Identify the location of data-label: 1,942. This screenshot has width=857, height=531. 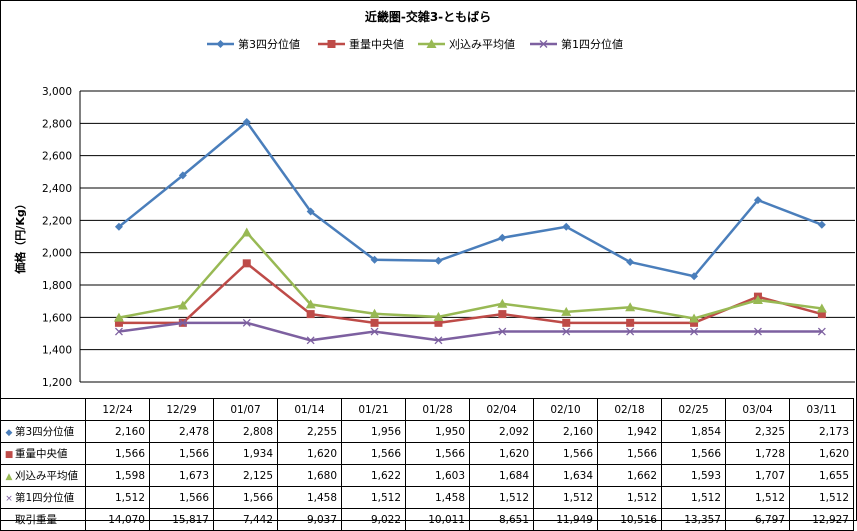
(629, 431).